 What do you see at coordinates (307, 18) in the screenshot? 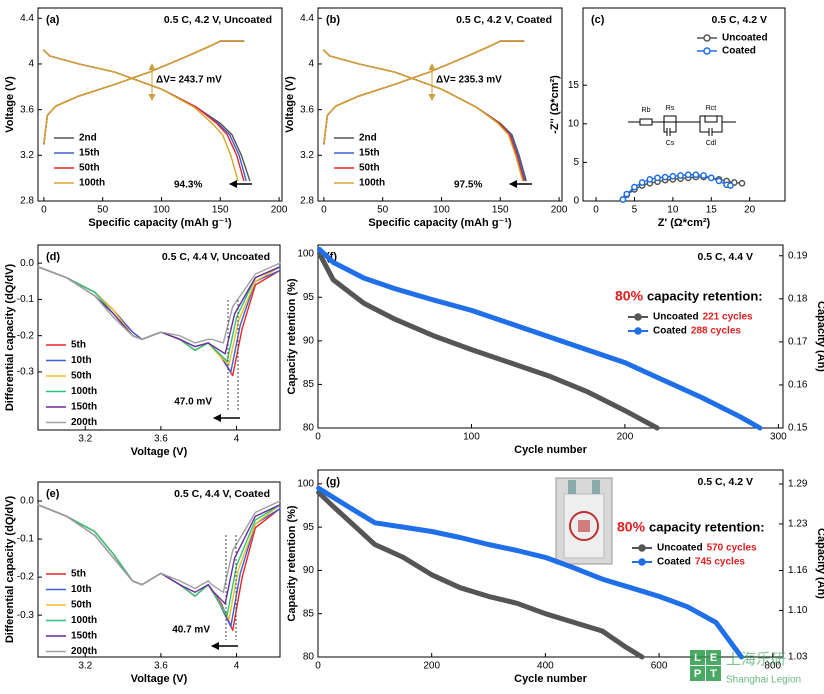
I see `y-tick-label: 4.4` at bounding box center [307, 18].